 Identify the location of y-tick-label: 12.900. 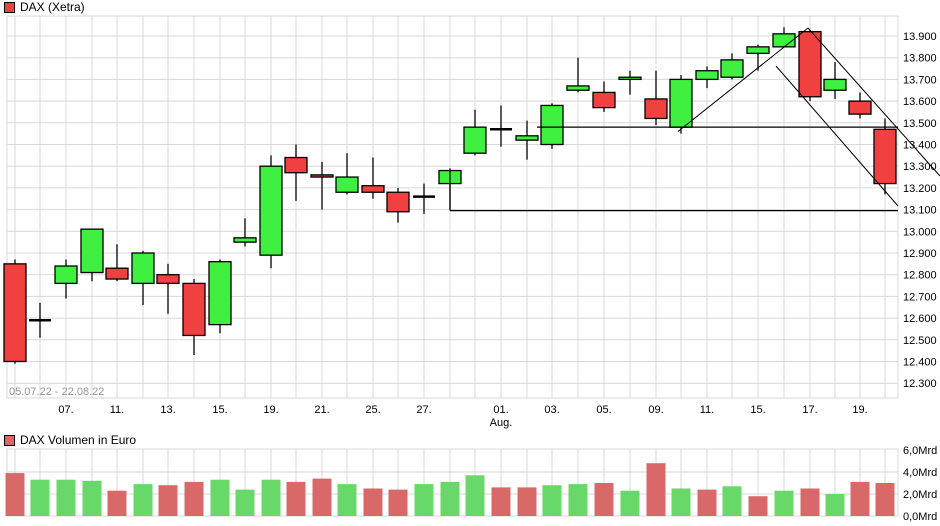
(920, 254).